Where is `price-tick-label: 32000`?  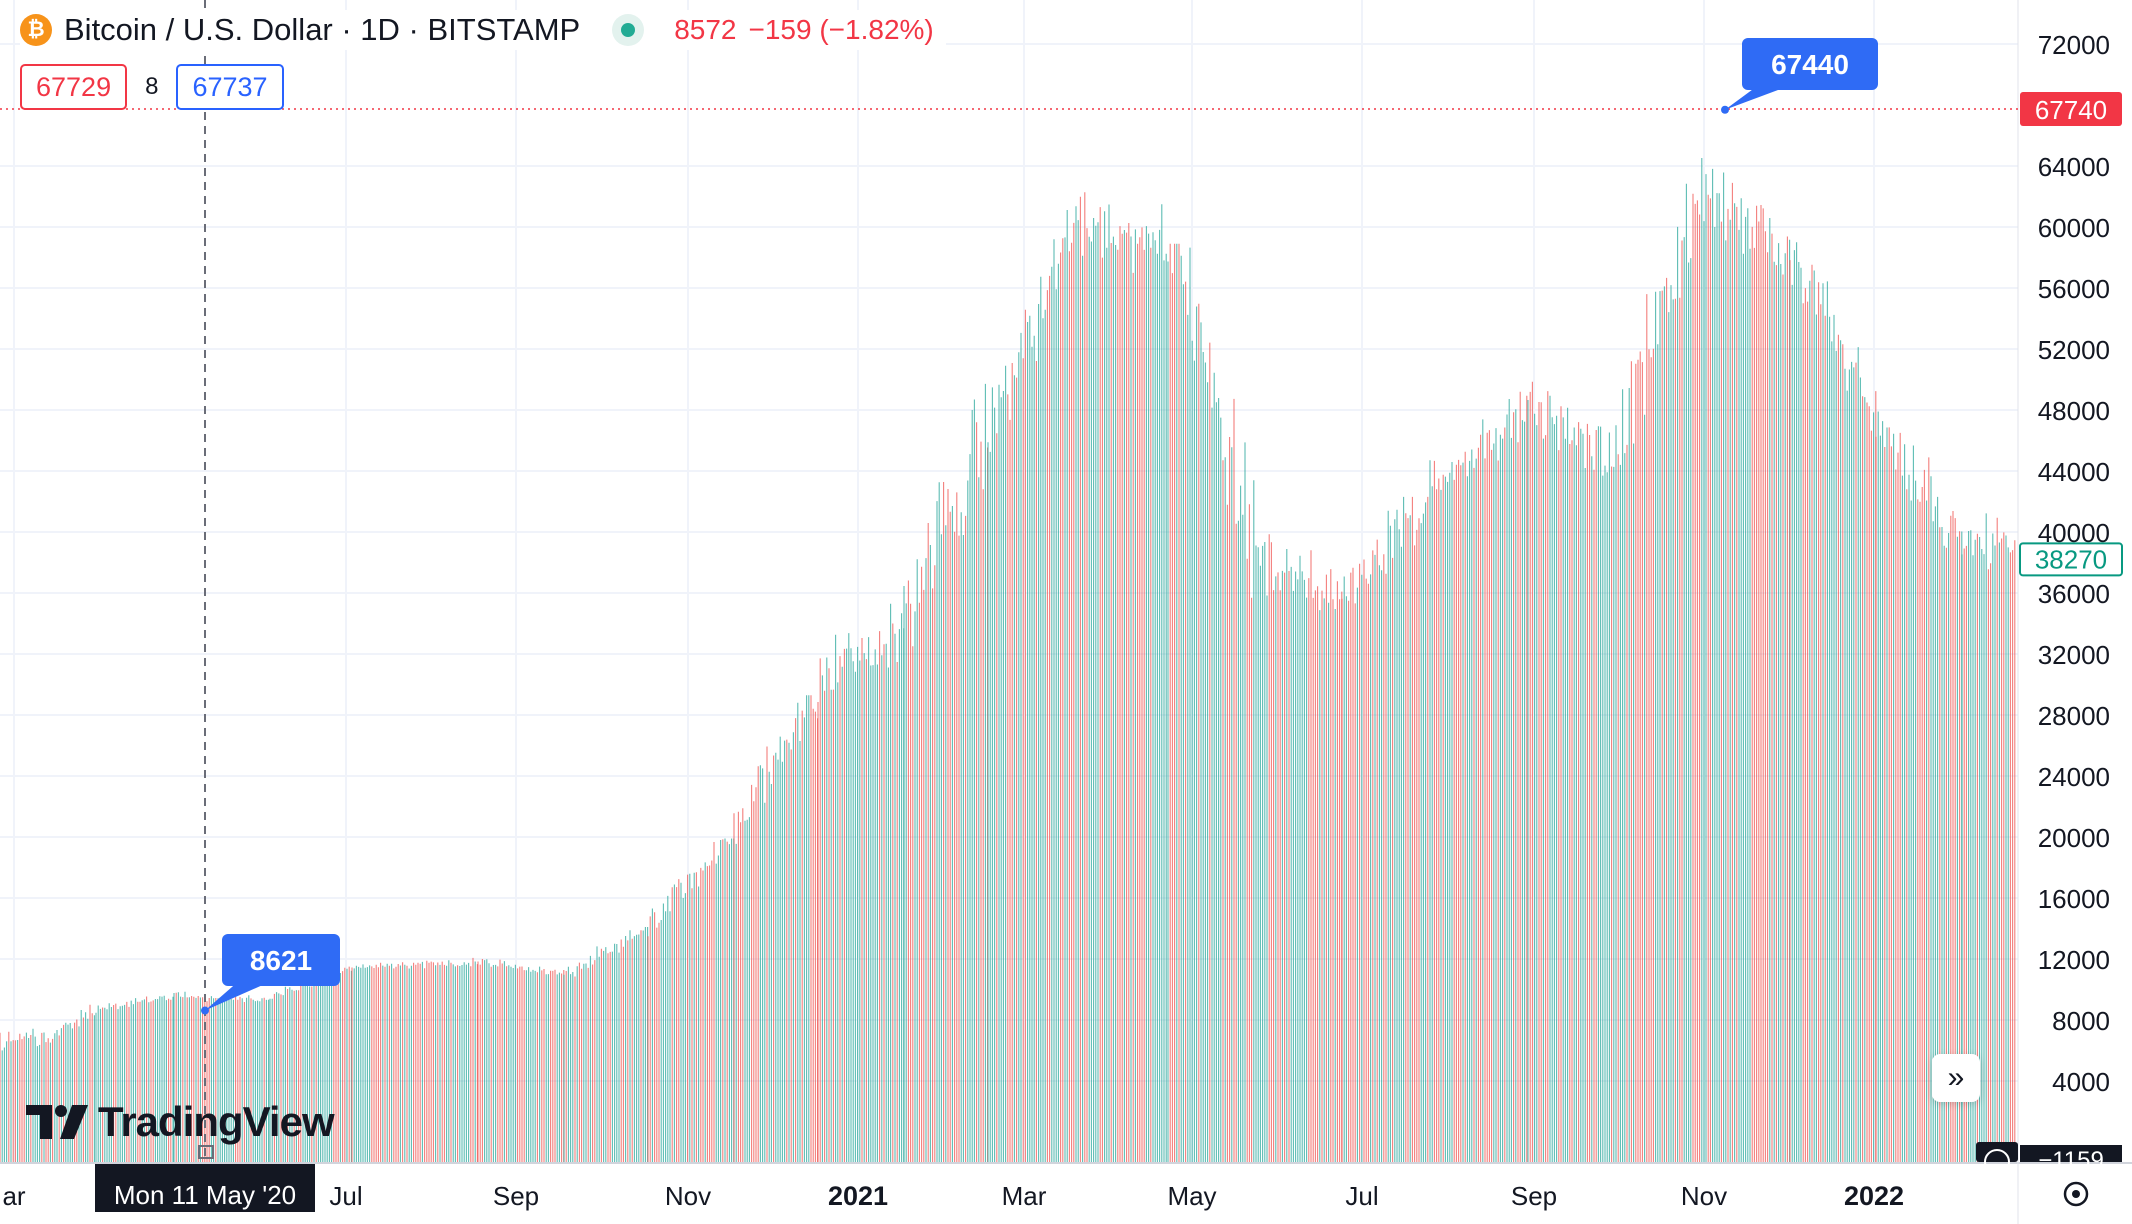
price-tick-label: 32000 is located at coordinates (2074, 655).